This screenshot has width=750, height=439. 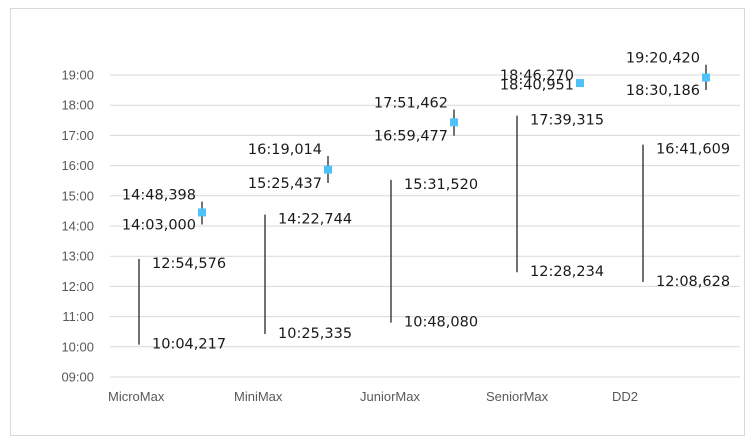 I want to click on data-label-high: 12:54,576, so click(x=189, y=264).